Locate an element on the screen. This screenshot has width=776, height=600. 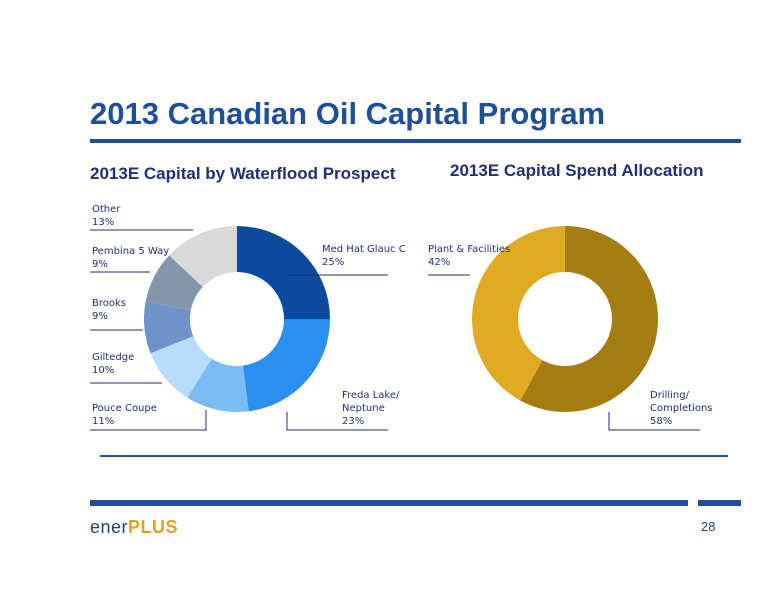
label-brooks-name: Brooks is located at coordinates (109, 303).